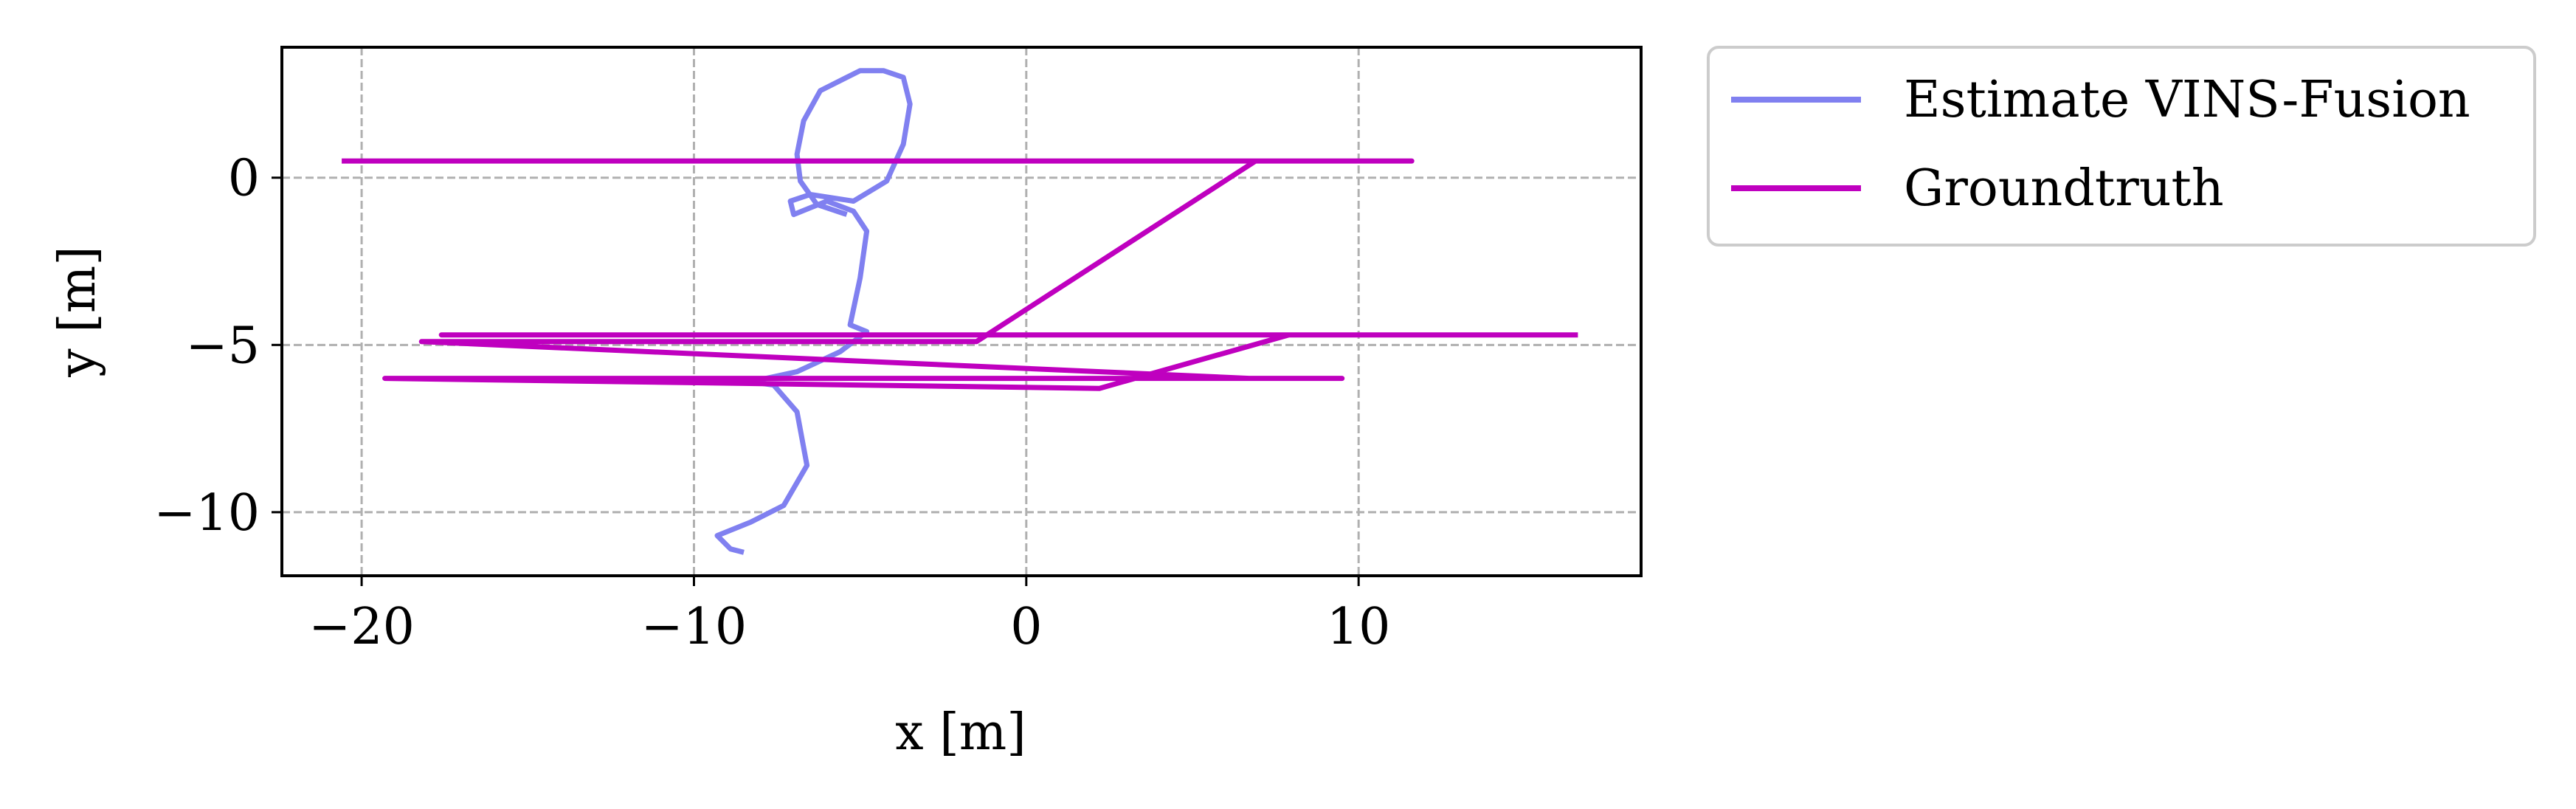 The image size is (2576, 809). What do you see at coordinates (694, 627) in the screenshot?
I see `x-tick-label: −10` at bounding box center [694, 627].